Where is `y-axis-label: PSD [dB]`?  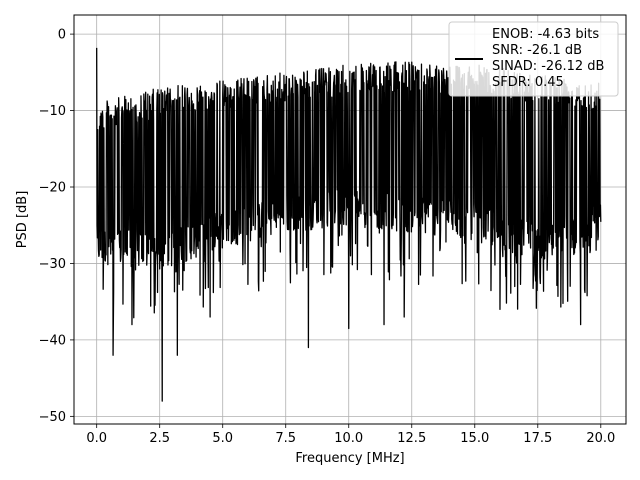
y-axis-label: PSD [dB] is located at coordinates (22, 220).